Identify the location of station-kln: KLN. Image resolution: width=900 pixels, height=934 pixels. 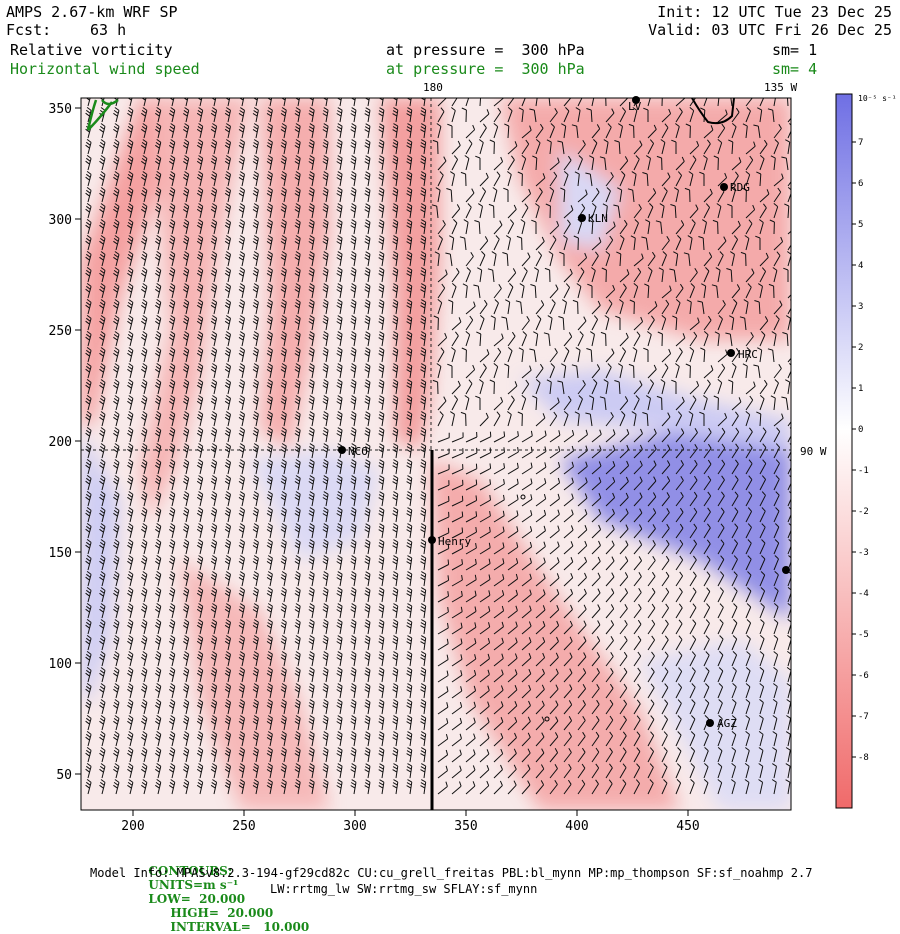
(593, 218).